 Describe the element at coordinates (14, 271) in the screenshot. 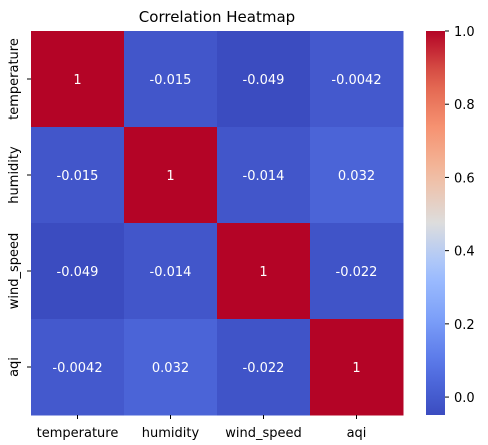

I see `y-tick-label: wind_speed` at that location.